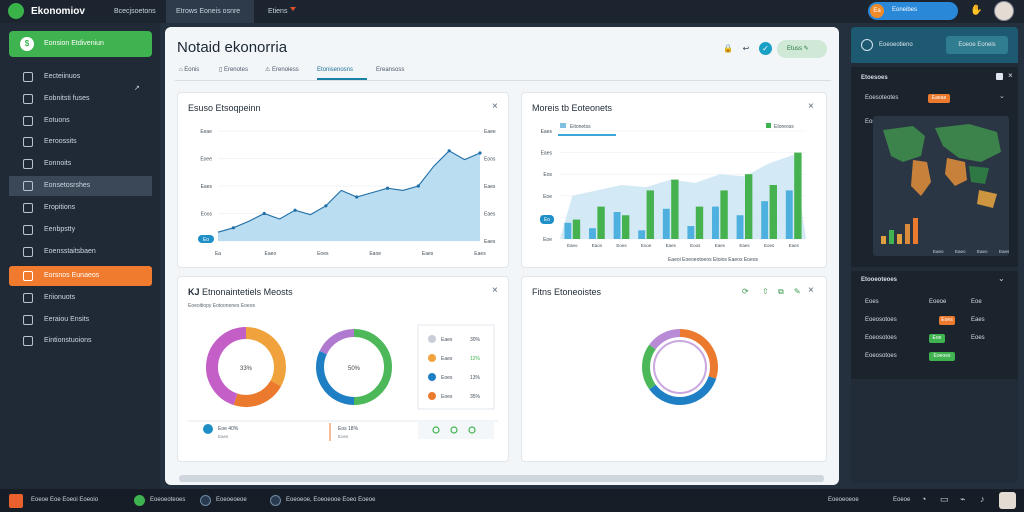  What do you see at coordinates (60, 297) in the screenshot?
I see `sidebar-item-label: Eriionuots` at bounding box center [60, 297].